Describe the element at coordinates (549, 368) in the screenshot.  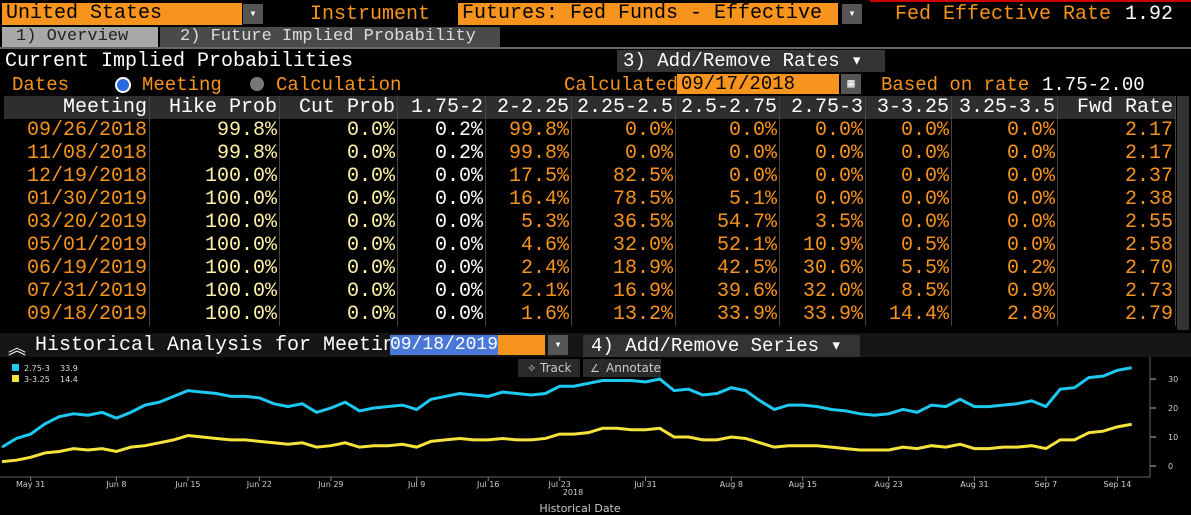
I see `track-button` at that location.